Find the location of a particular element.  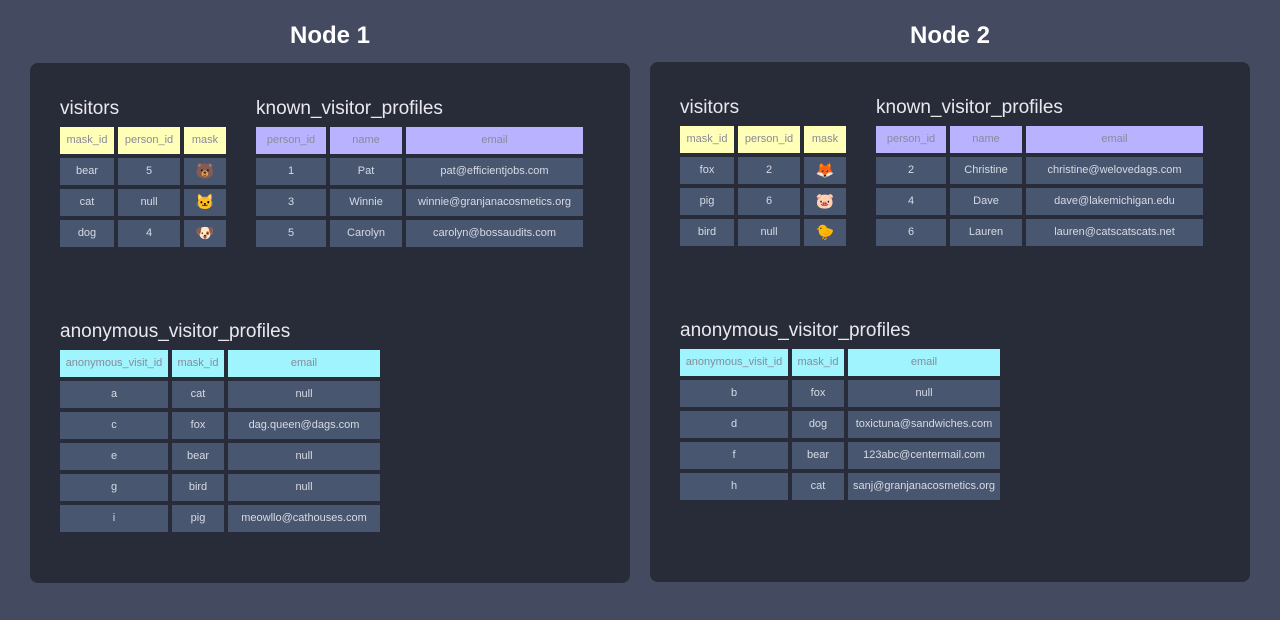

table-cell: d is located at coordinates (734, 424).